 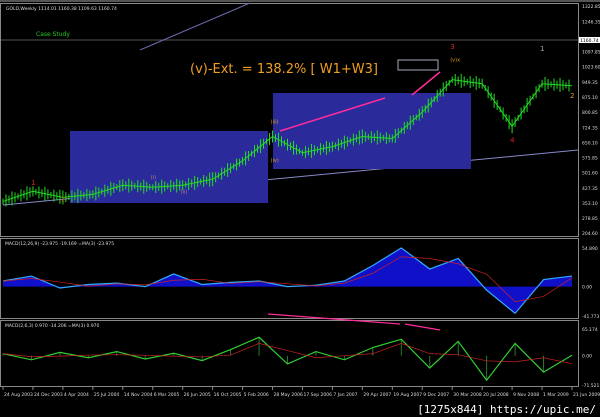 I want to click on date-axis-label: 9 Nov 2008, so click(x=526, y=395).